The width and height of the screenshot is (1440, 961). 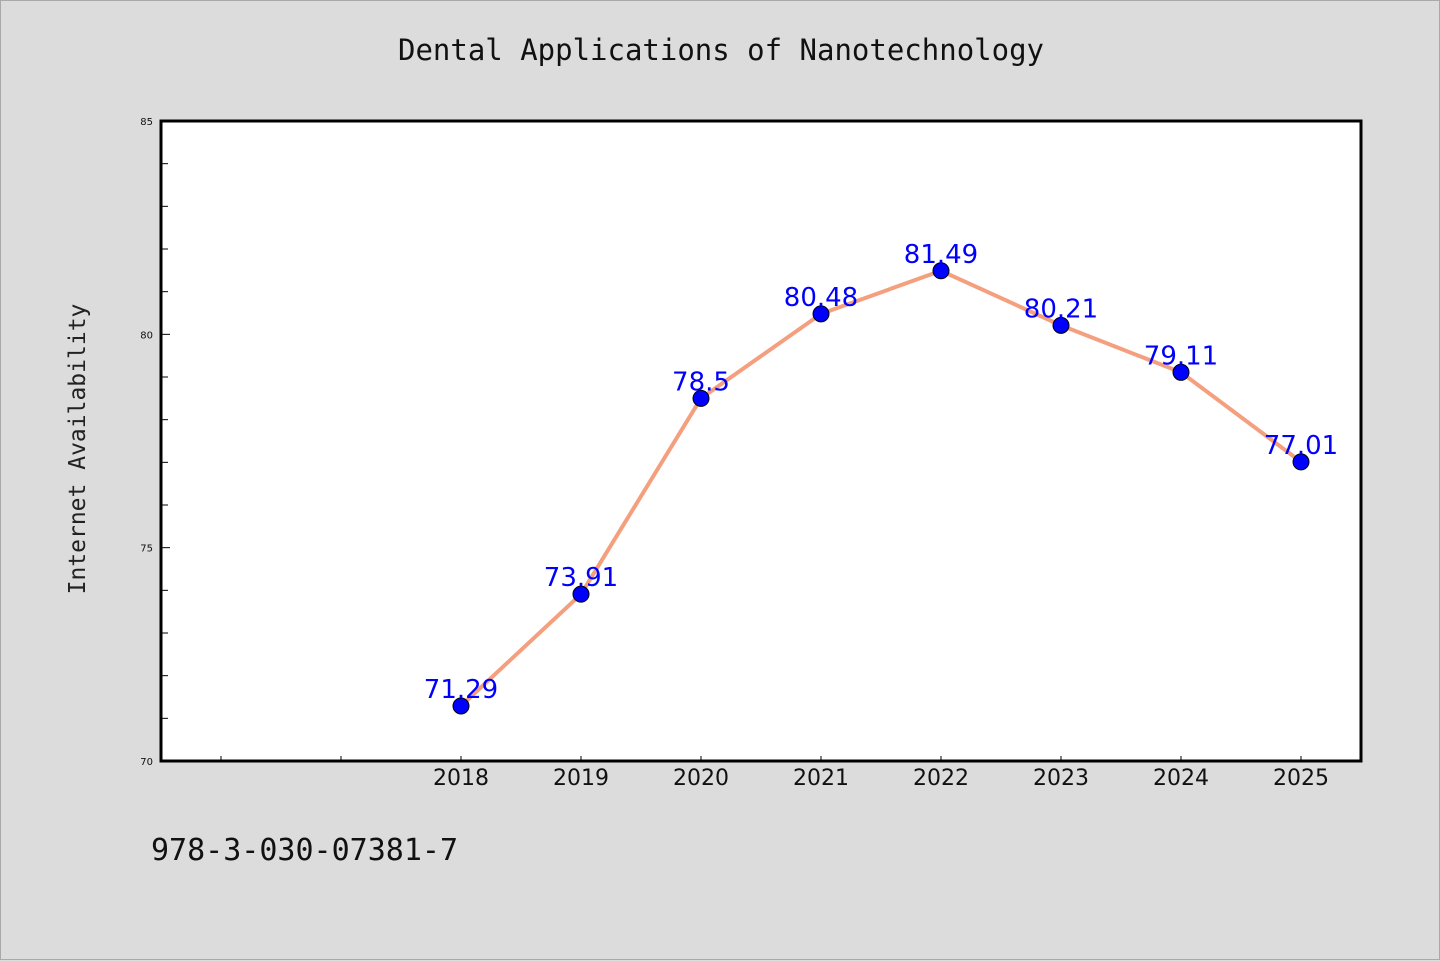 What do you see at coordinates (701, 778) in the screenshot?
I see `x-tick-label: 2020` at bounding box center [701, 778].